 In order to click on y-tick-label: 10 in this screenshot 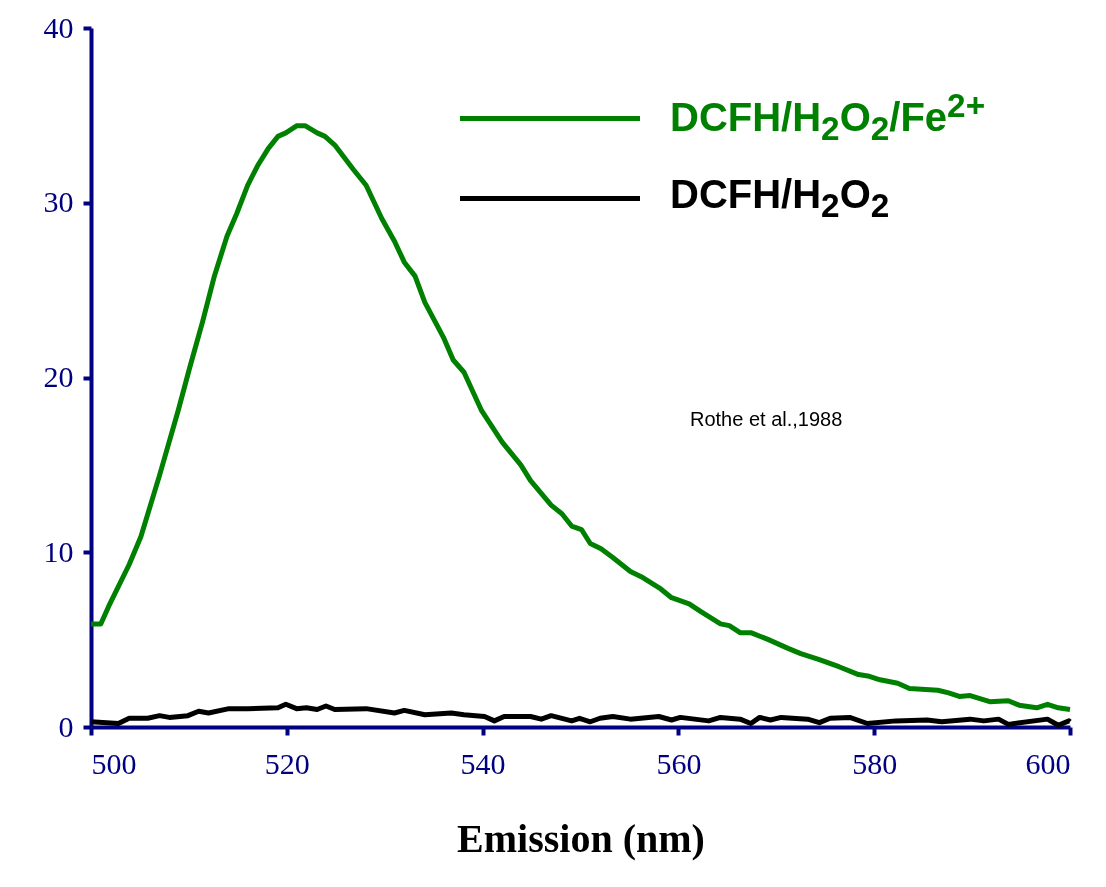, I will do `click(58, 551)`.